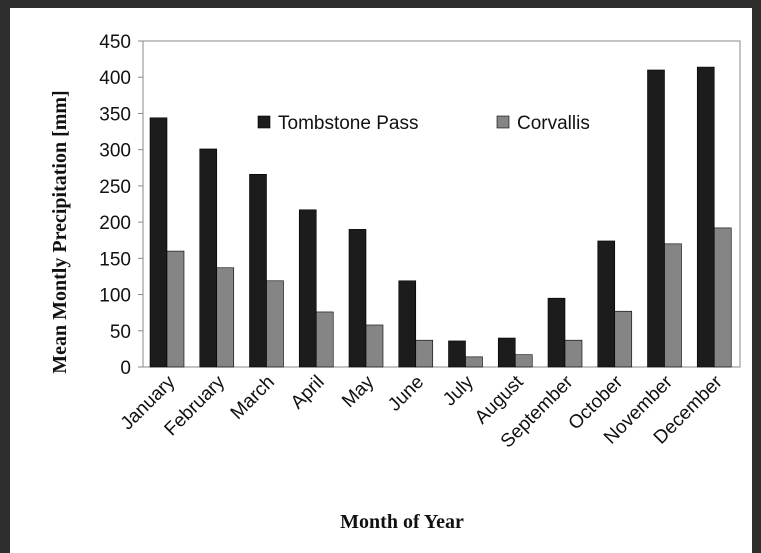 The width and height of the screenshot is (761, 553). Describe the element at coordinates (115, 296) in the screenshot. I see `y-tick-label: 100` at that location.